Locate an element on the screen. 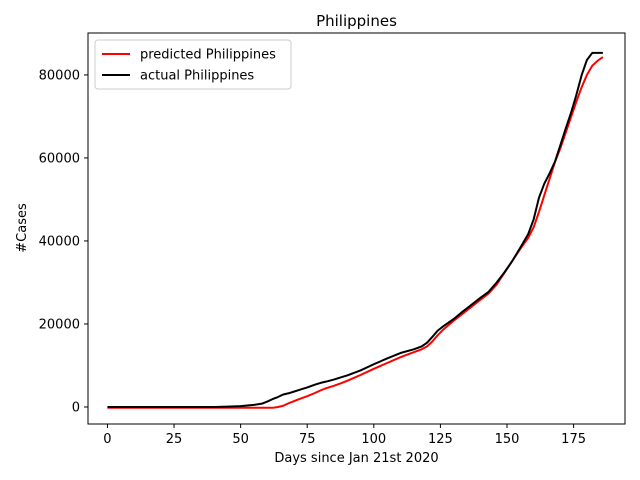  chart-title: Philippines is located at coordinates (356, 21).